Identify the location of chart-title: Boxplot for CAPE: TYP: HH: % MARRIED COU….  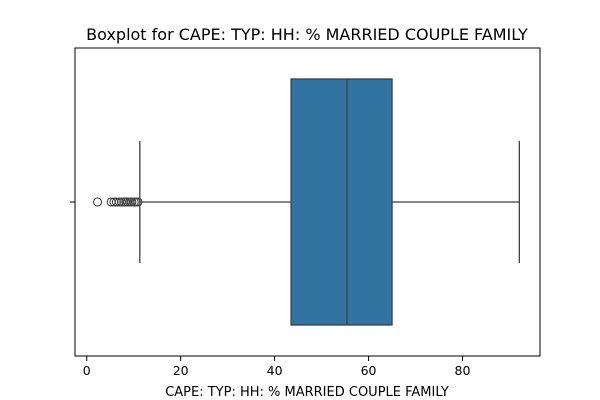
(307, 34).